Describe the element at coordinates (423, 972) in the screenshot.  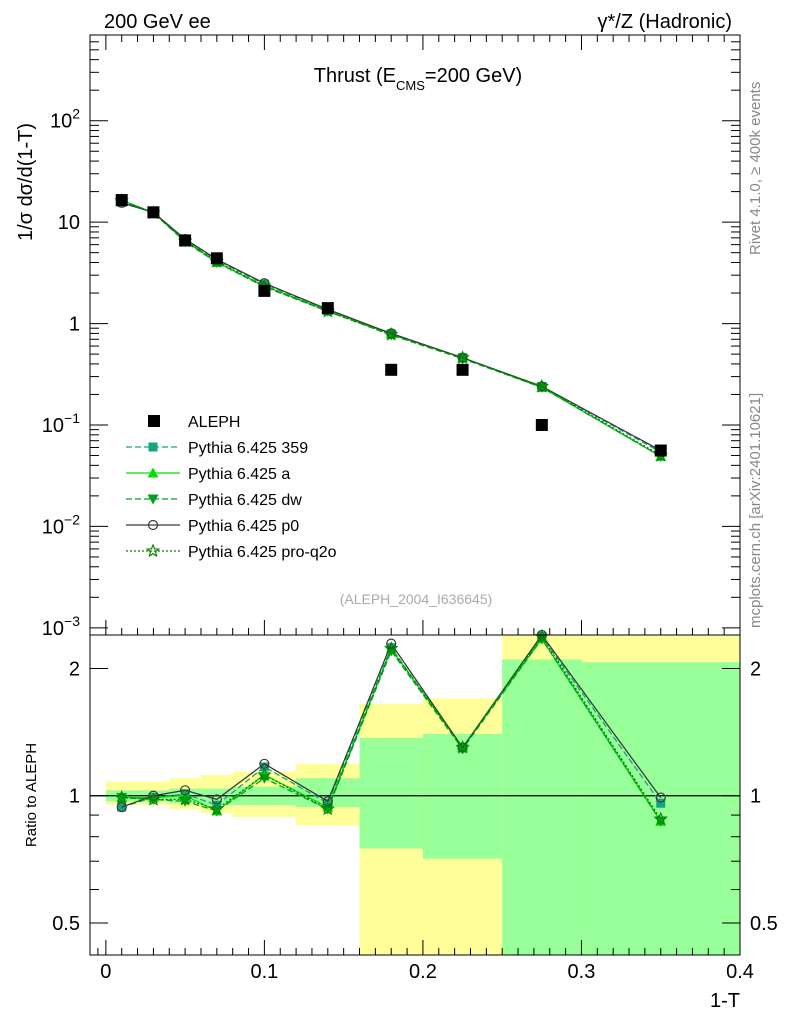
I see `x-tick-label: 0.2` at that location.